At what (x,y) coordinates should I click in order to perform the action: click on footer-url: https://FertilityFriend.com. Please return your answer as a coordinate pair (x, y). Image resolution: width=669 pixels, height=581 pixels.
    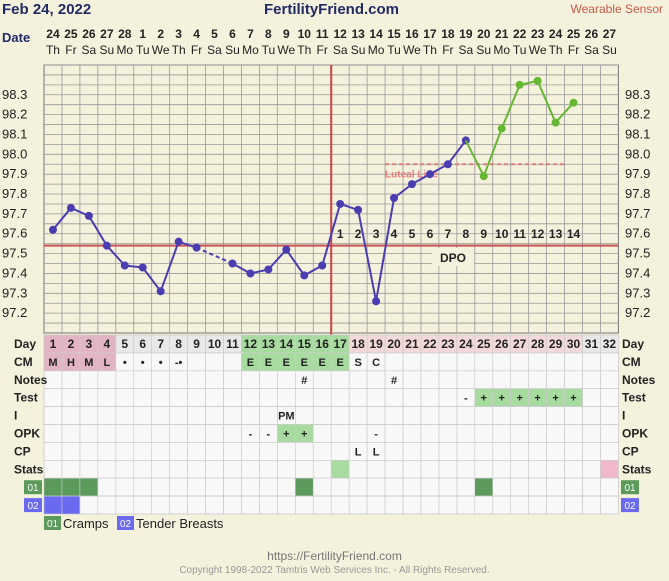
    Looking at the image, I should click on (334, 556).